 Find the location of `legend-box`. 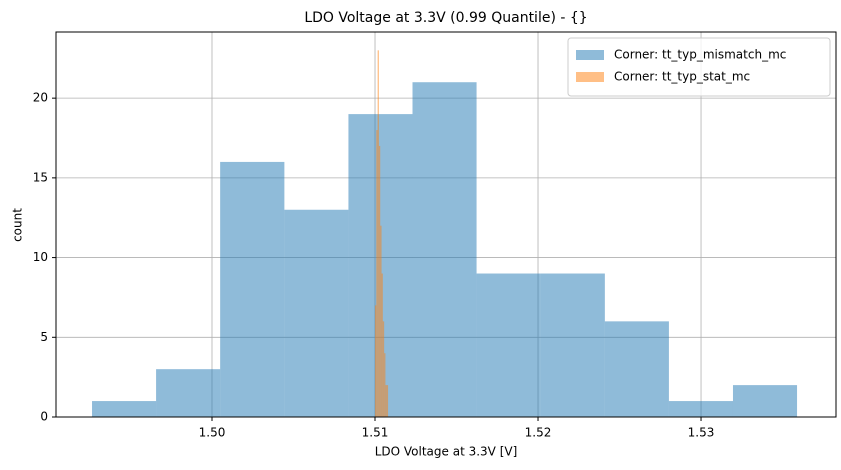

legend-box is located at coordinates (699, 67).